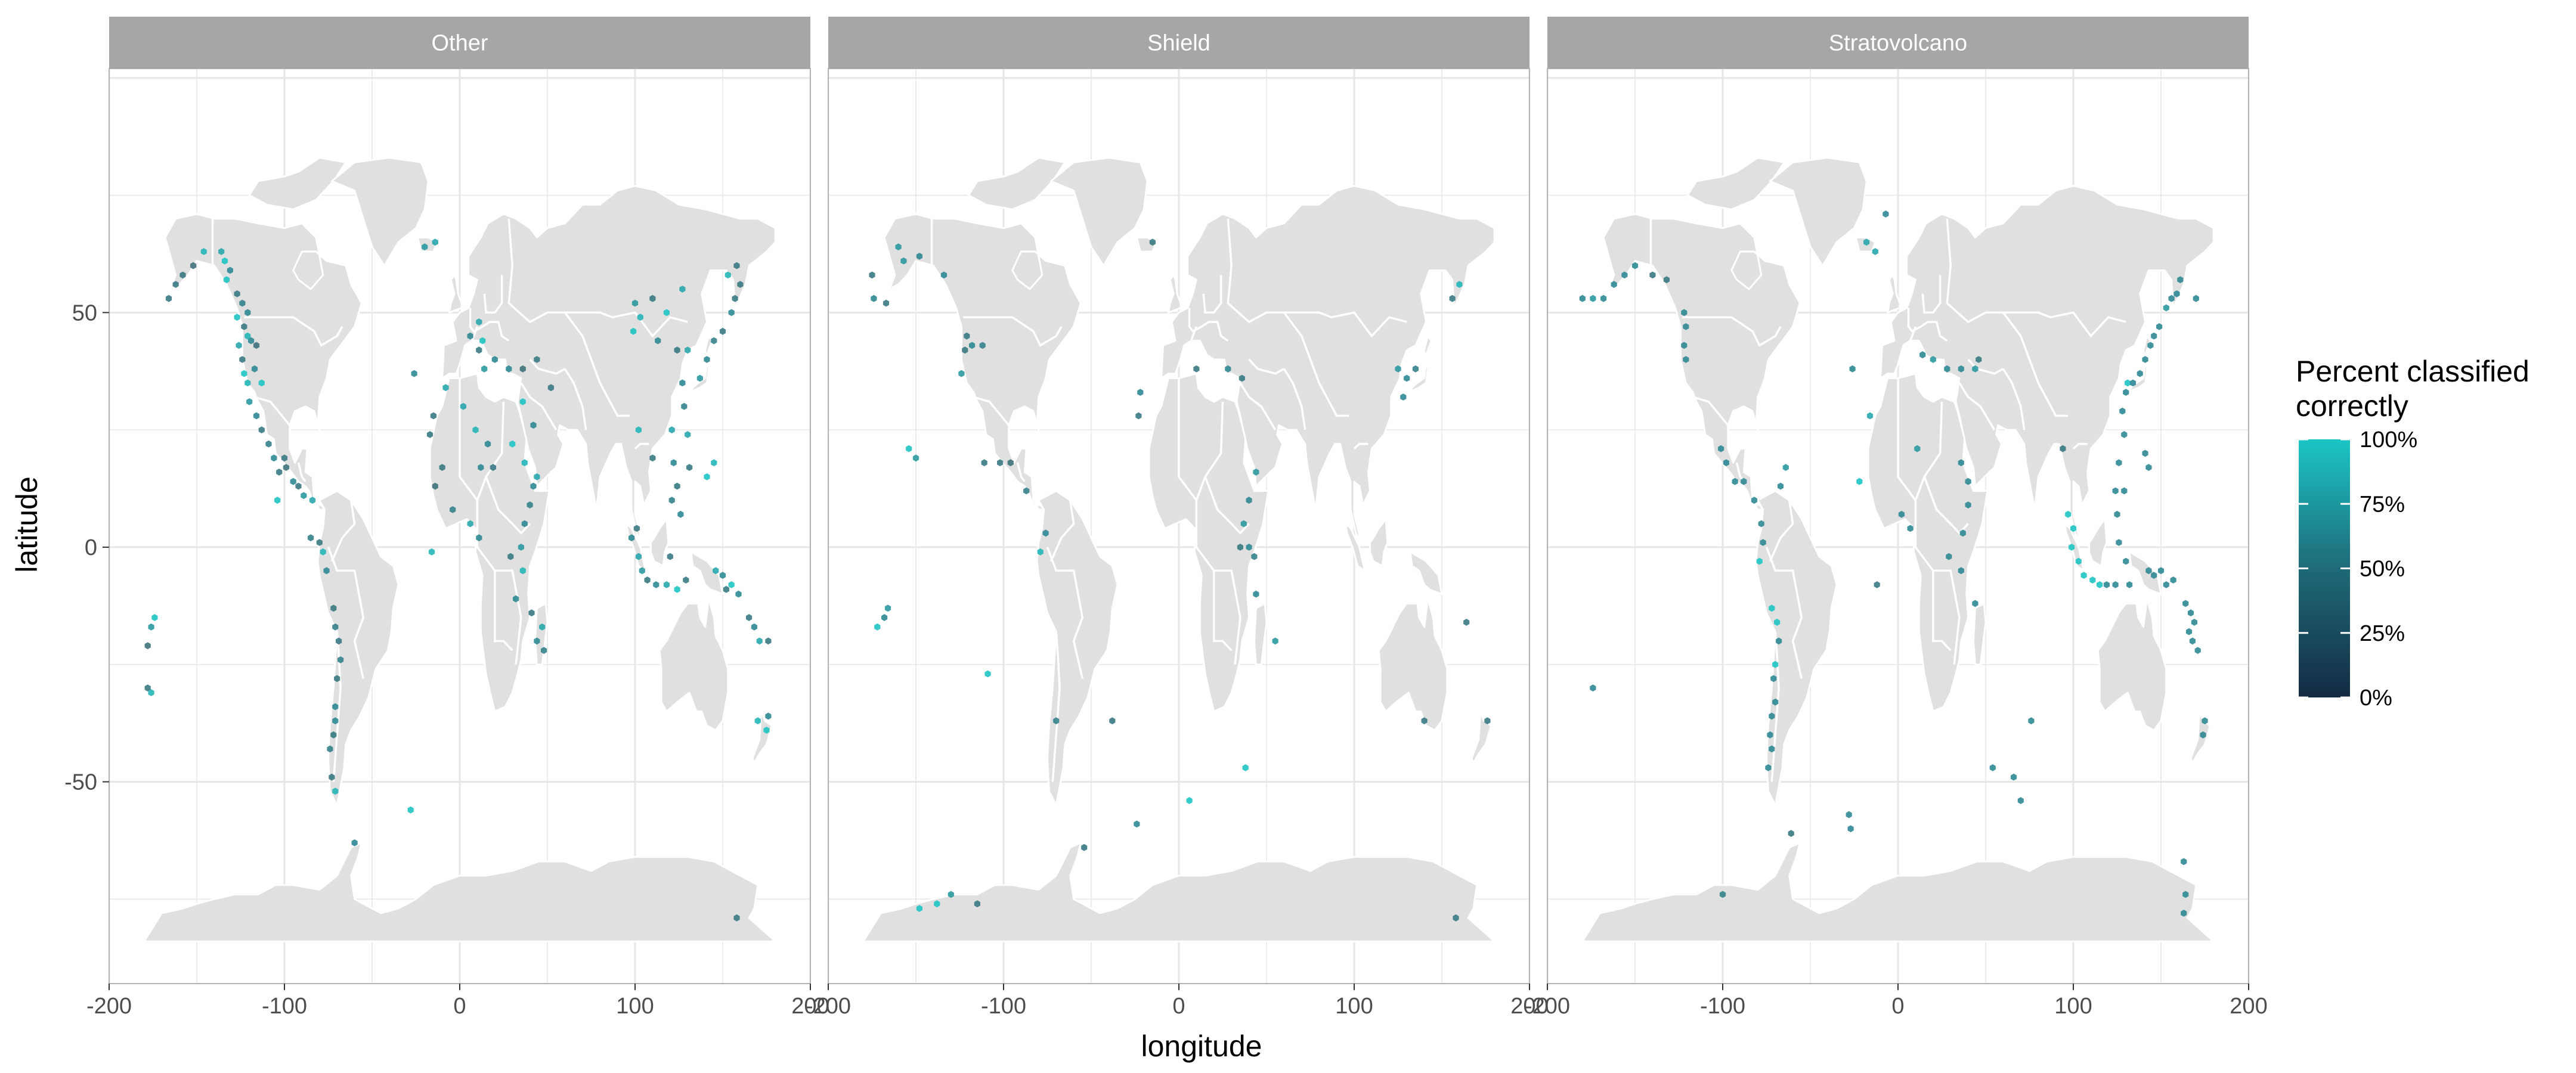 This screenshot has width=2576, height=1073. Describe the element at coordinates (635, 1006) in the screenshot. I see `x-tick-label: 100` at that location.